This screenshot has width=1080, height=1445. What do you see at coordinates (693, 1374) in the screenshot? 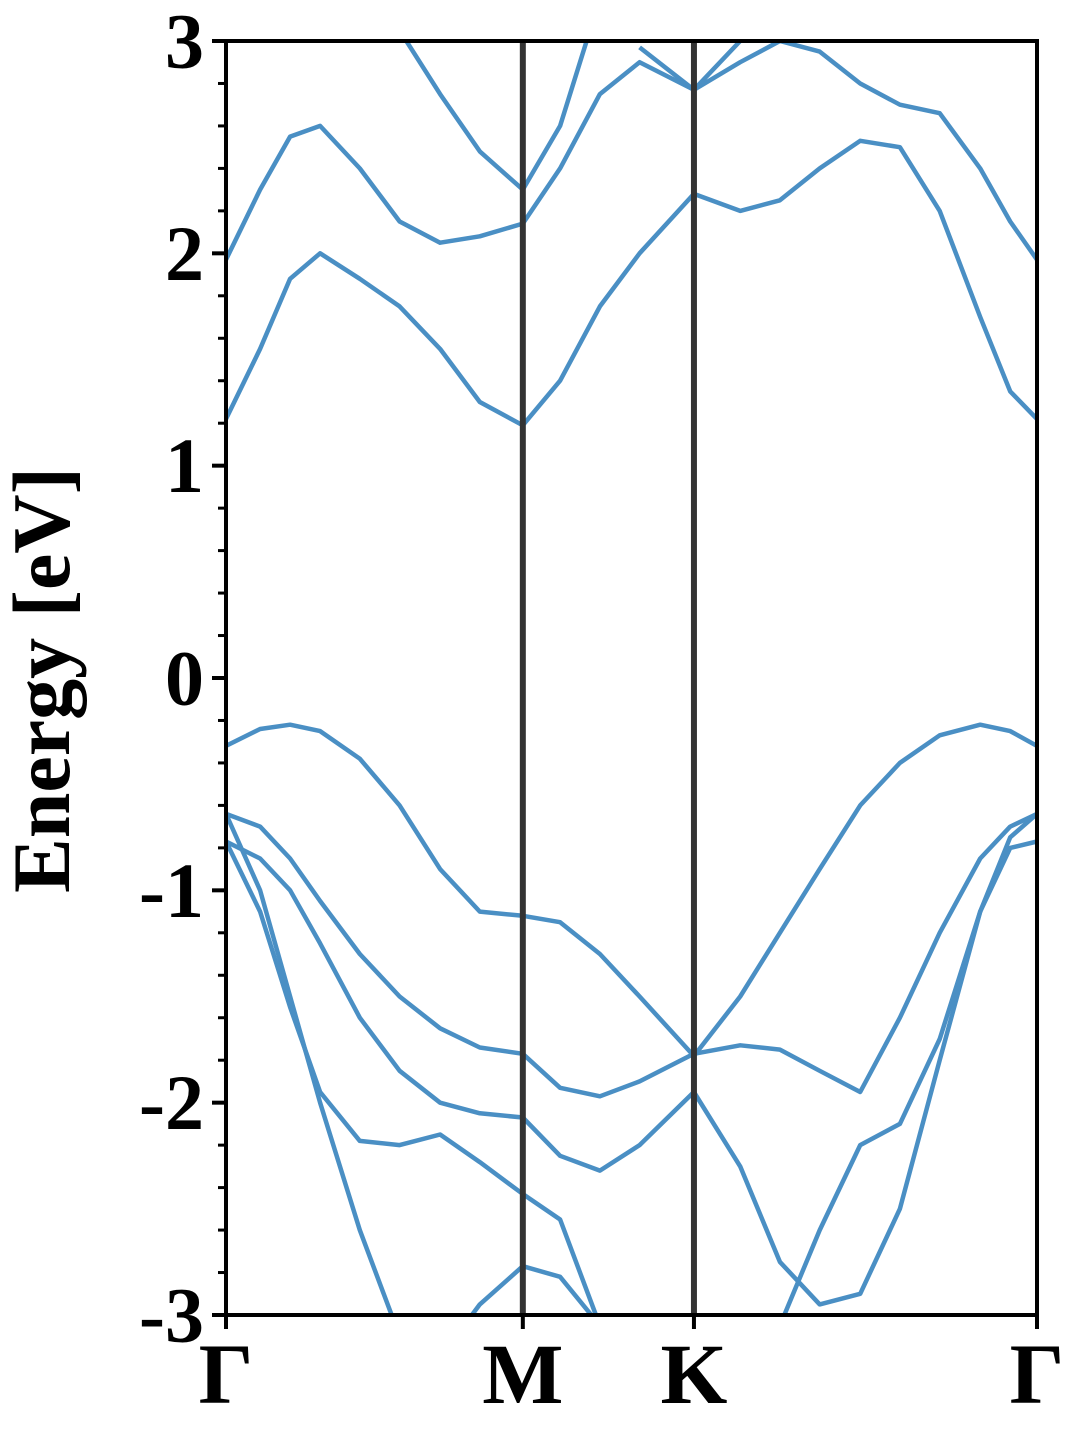
I see `x-tick-label: K` at bounding box center [693, 1374].